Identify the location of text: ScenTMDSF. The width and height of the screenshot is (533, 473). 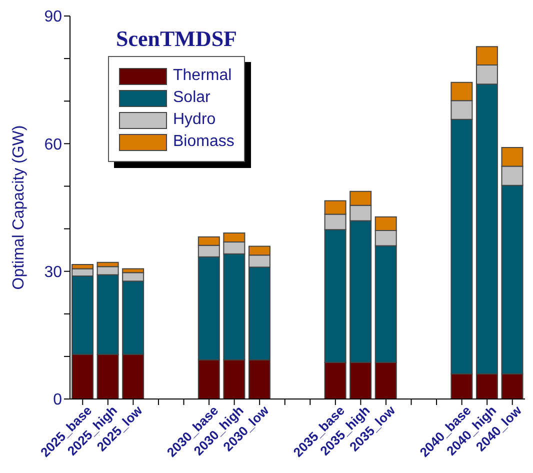
(176, 39).